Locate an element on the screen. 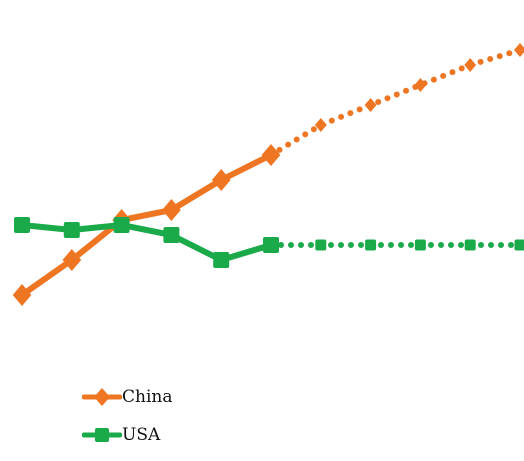 The height and width of the screenshot is (461, 524). usa-legend-square is located at coordinates (102, 435).